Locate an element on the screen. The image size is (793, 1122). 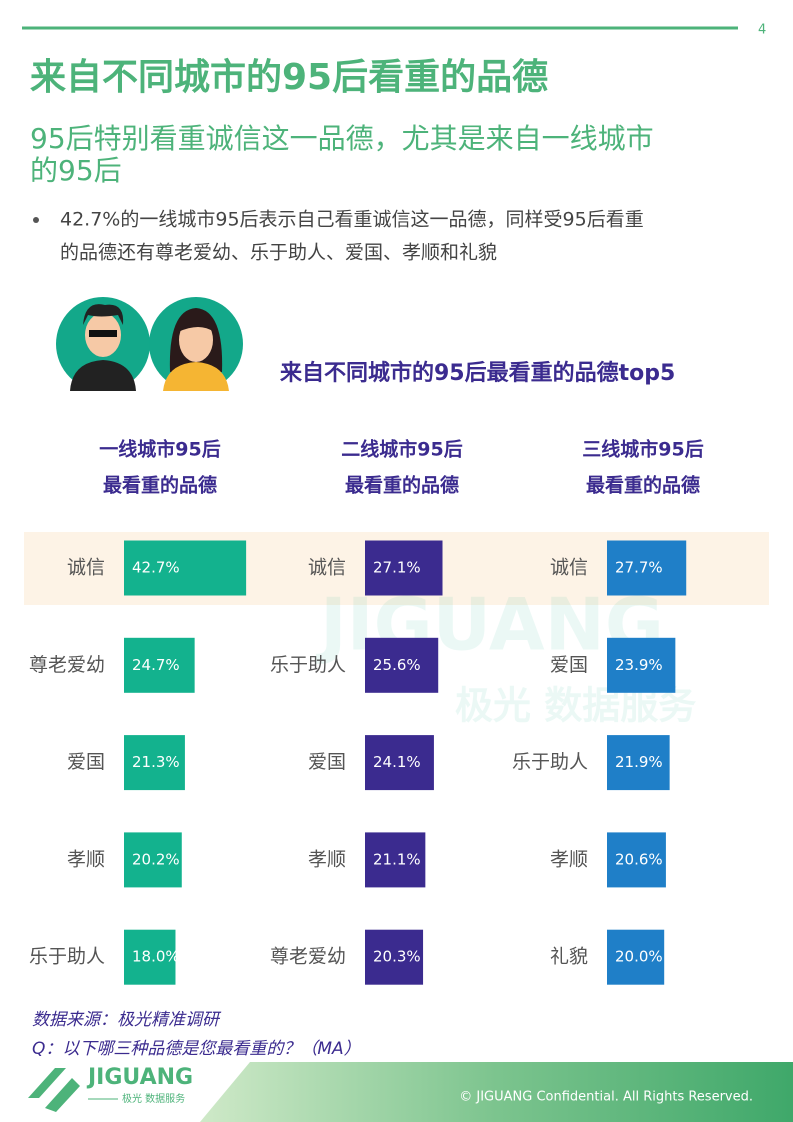
bullet: 的品德还有尊老爱幼、乐于助人、爱国、孝顺和礼貌 is located at coordinates (278, 253).